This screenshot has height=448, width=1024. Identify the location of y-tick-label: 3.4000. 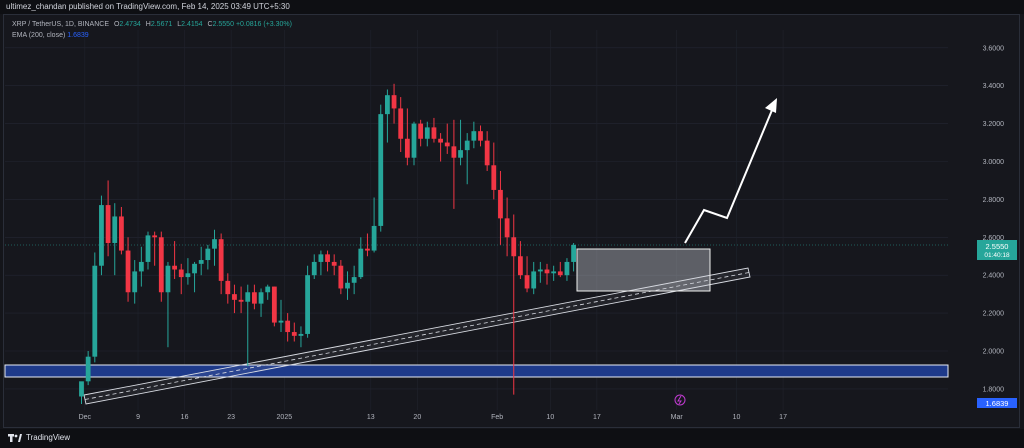
(994, 86).